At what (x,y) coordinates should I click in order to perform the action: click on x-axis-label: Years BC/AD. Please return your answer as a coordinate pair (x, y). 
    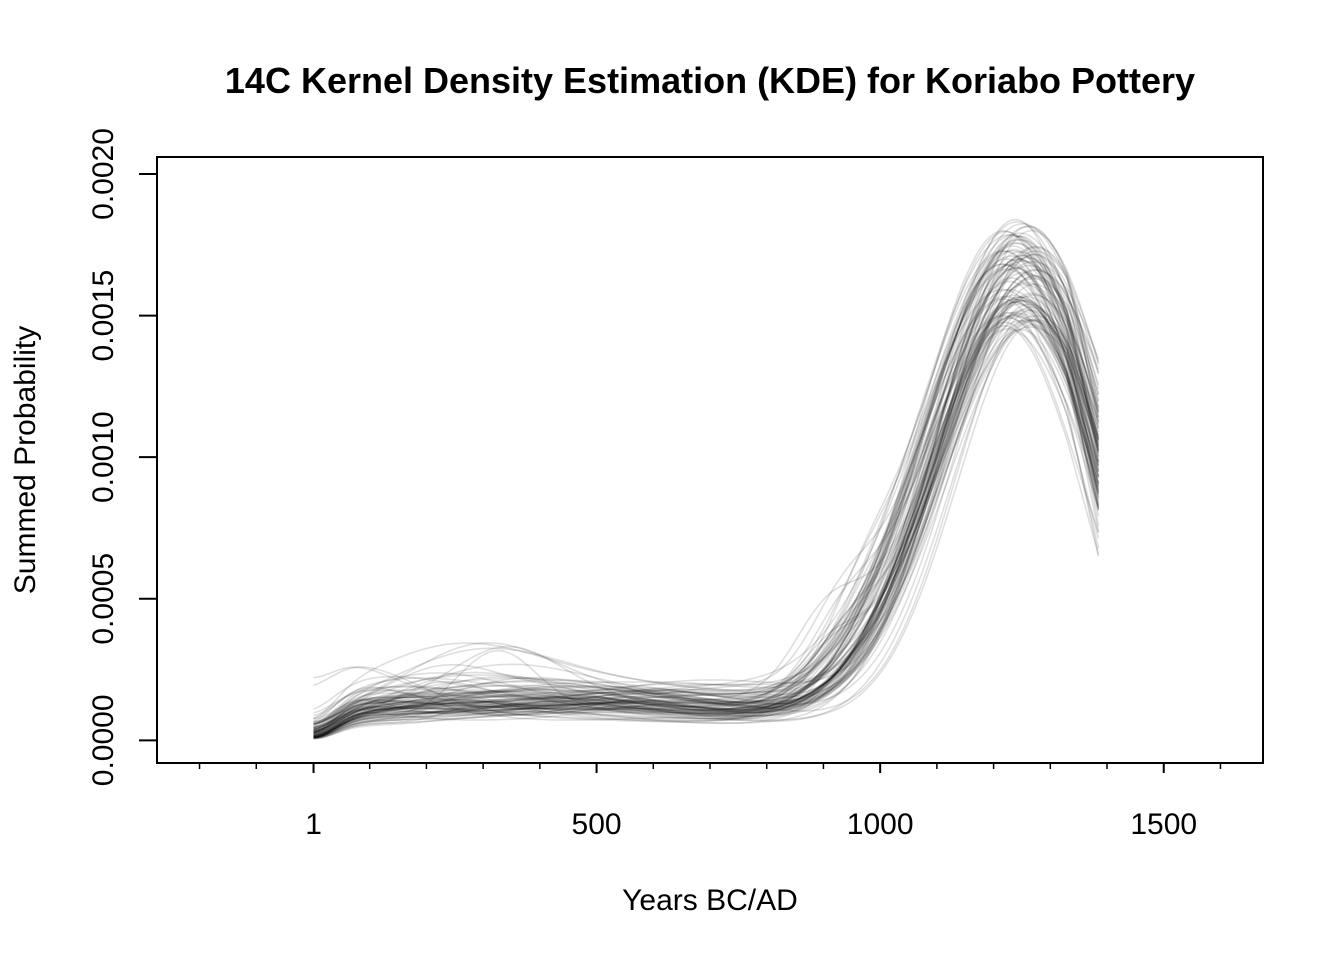
    Looking at the image, I should click on (710, 900).